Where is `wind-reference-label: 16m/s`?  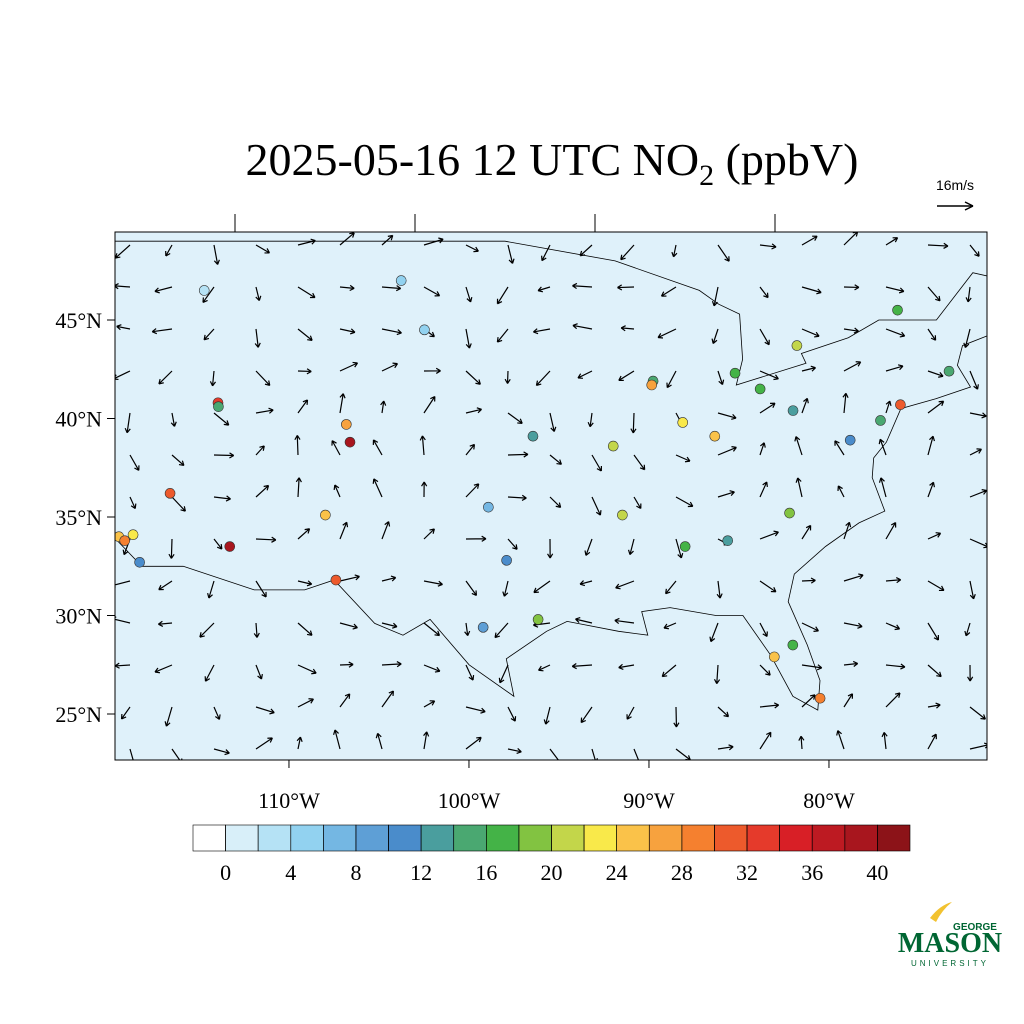
wind-reference-label: 16m/s is located at coordinates (955, 185).